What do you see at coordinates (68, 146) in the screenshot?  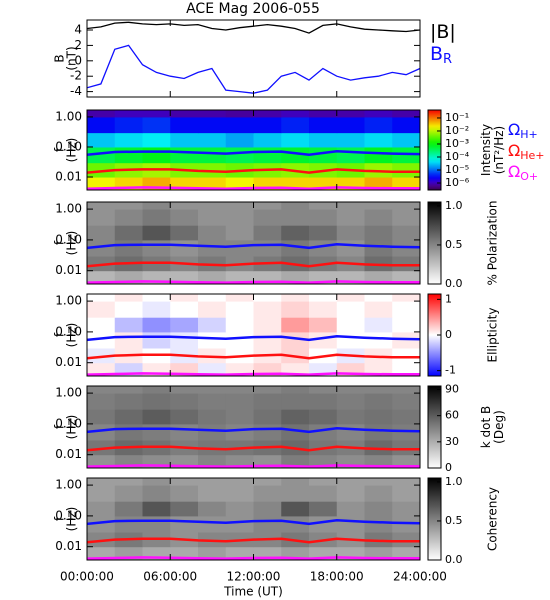 I see `y-tick-label: 0.10` at bounding box center [68, 146].